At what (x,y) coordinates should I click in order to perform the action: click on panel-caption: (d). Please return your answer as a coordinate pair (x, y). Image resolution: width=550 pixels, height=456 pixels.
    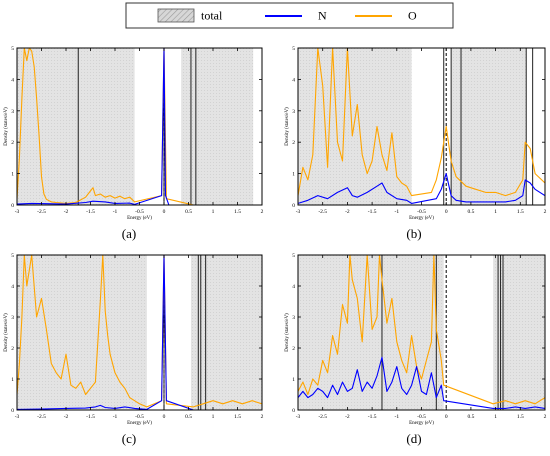
    Looking at the image, I should click on (413, 438).